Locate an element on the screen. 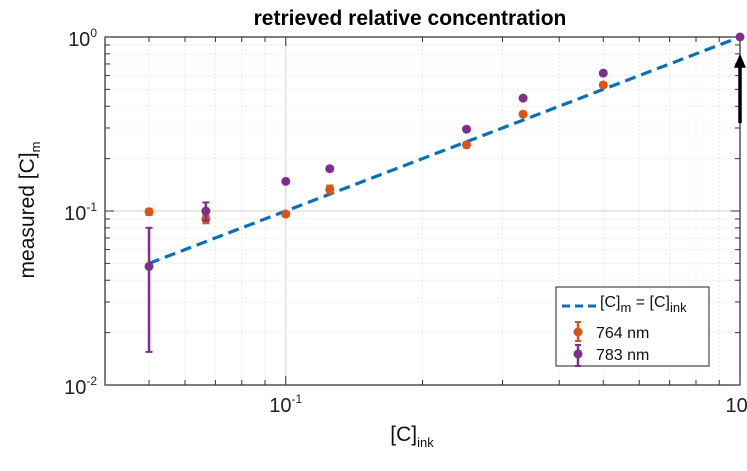 The width and height of the screenshot is (747, 471). y-tick-label-exponent: -1 is located at coordinates (91, 207).